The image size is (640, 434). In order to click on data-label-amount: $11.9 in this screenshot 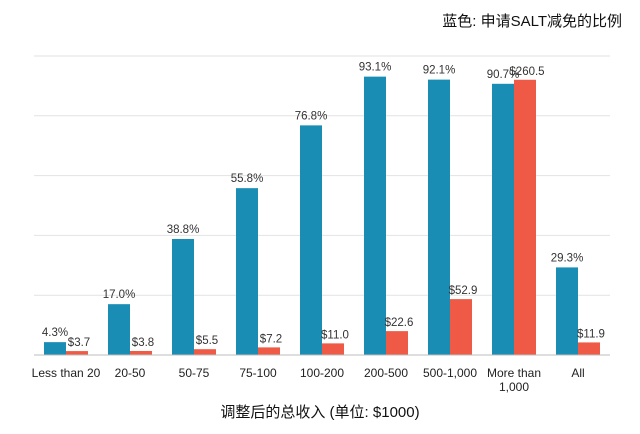, I will do `click(591, 334)`.